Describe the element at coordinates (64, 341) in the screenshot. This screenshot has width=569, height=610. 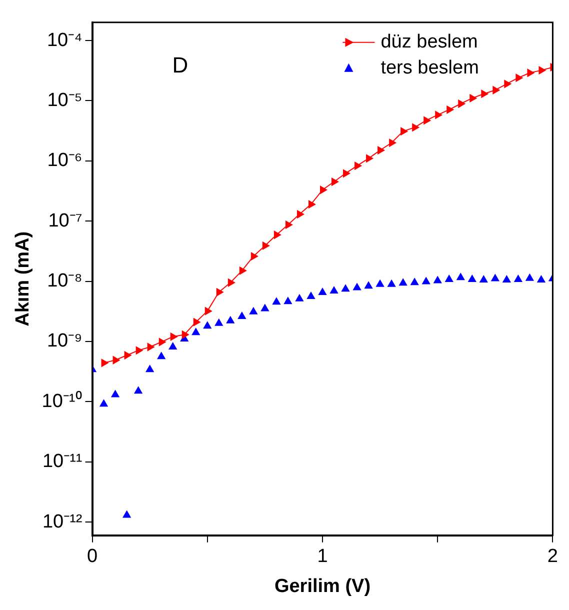
I see `y-tick-label: 10⁻⁹` at that location.